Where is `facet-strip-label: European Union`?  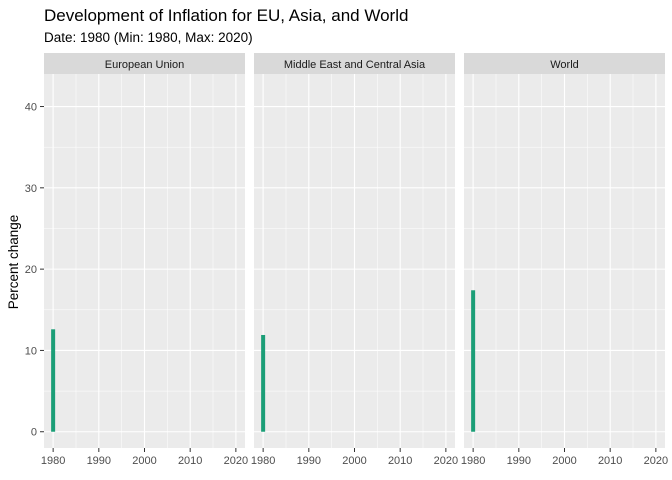 facet-strip-label: European Union is located at coordinates (145, 65).